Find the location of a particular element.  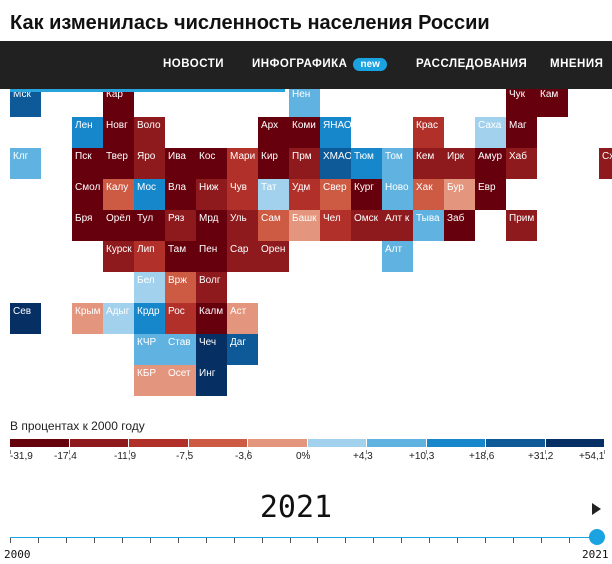

region-tile: Тул is located at coordinates (149, 225).